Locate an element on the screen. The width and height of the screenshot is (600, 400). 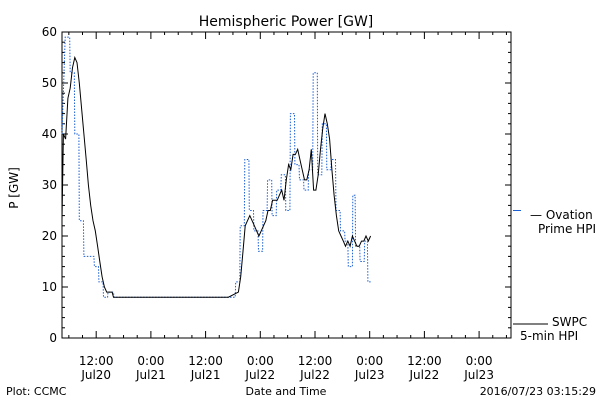
y-tick-label: 50 is located at coordinates (49, 83).